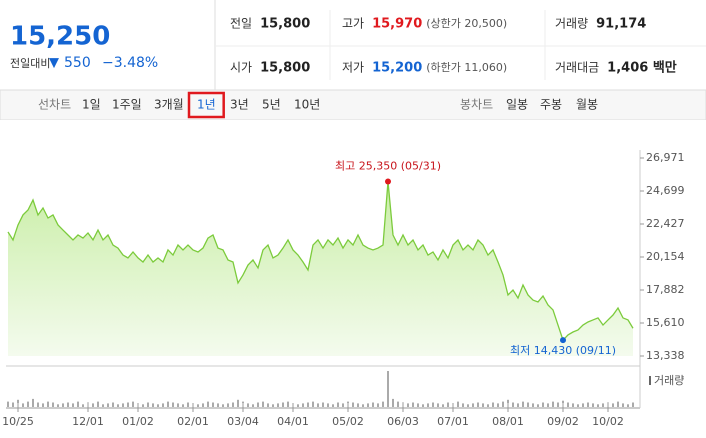 This screenshot has width=706, height=438. I want to click on tab-selected, so click(206, 105).